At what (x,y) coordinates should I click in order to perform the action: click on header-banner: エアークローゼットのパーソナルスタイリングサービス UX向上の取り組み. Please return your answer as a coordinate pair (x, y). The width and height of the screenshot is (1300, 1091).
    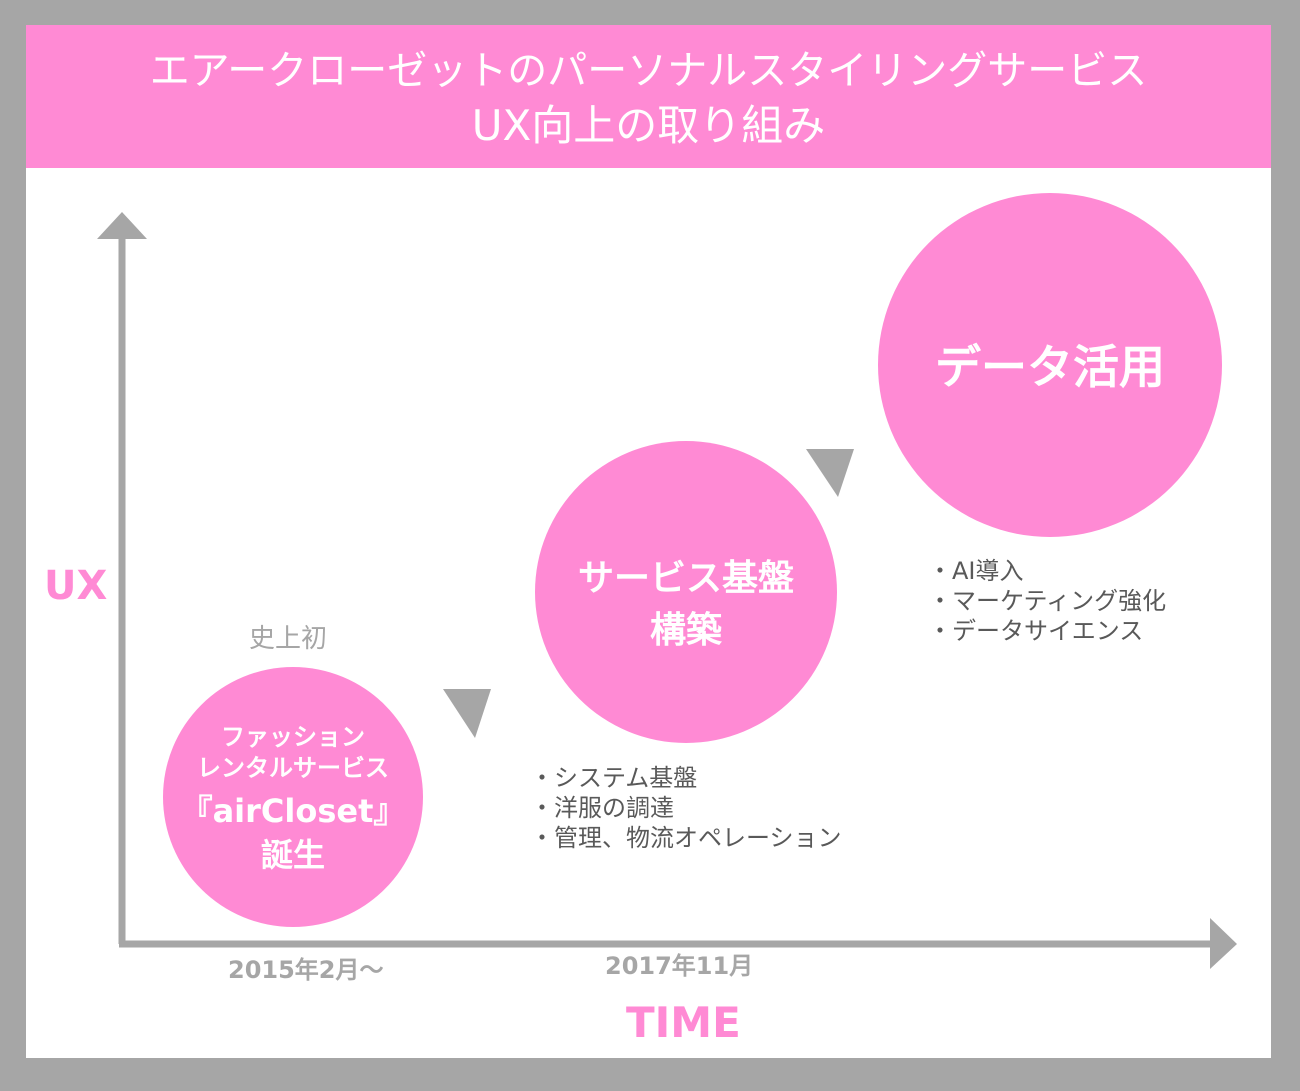
    Looking at the image, I should click on (648, 96).